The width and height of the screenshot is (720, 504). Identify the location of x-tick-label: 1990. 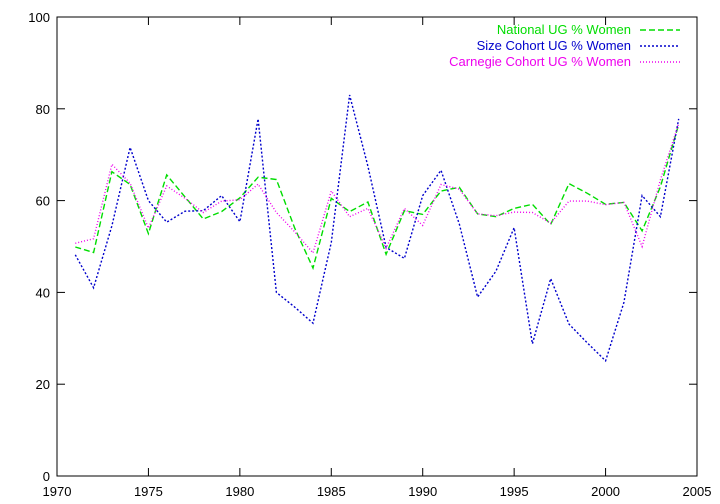
(422, 491).